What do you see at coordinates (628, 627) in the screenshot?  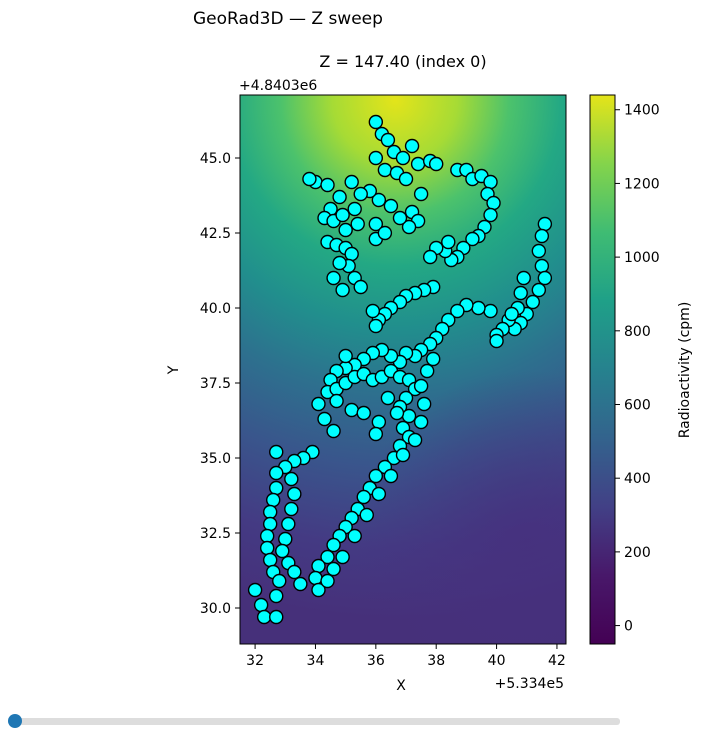 I see `colorbar-tick-label: 0` at bounding box center [628, 627].